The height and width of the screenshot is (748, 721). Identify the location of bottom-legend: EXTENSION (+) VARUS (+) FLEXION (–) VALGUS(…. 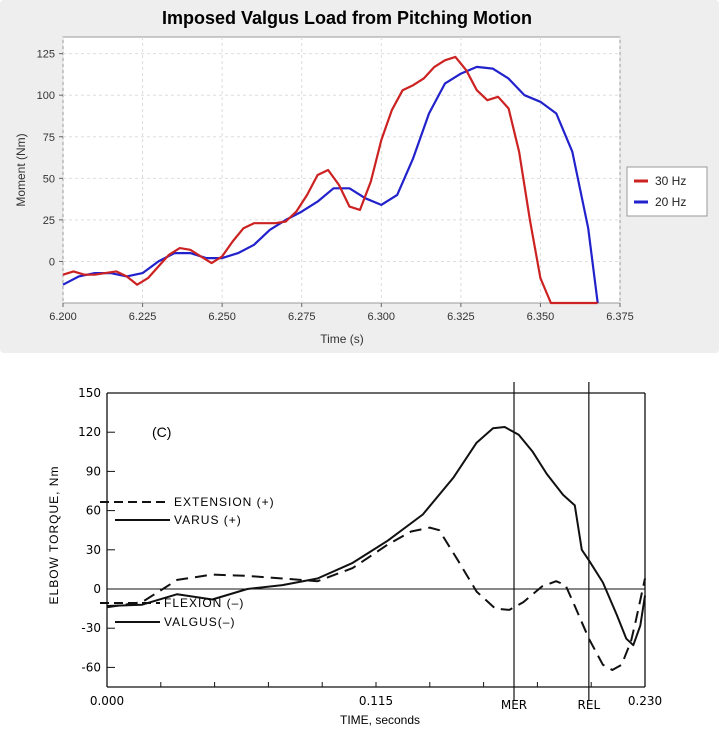
(187, 562).